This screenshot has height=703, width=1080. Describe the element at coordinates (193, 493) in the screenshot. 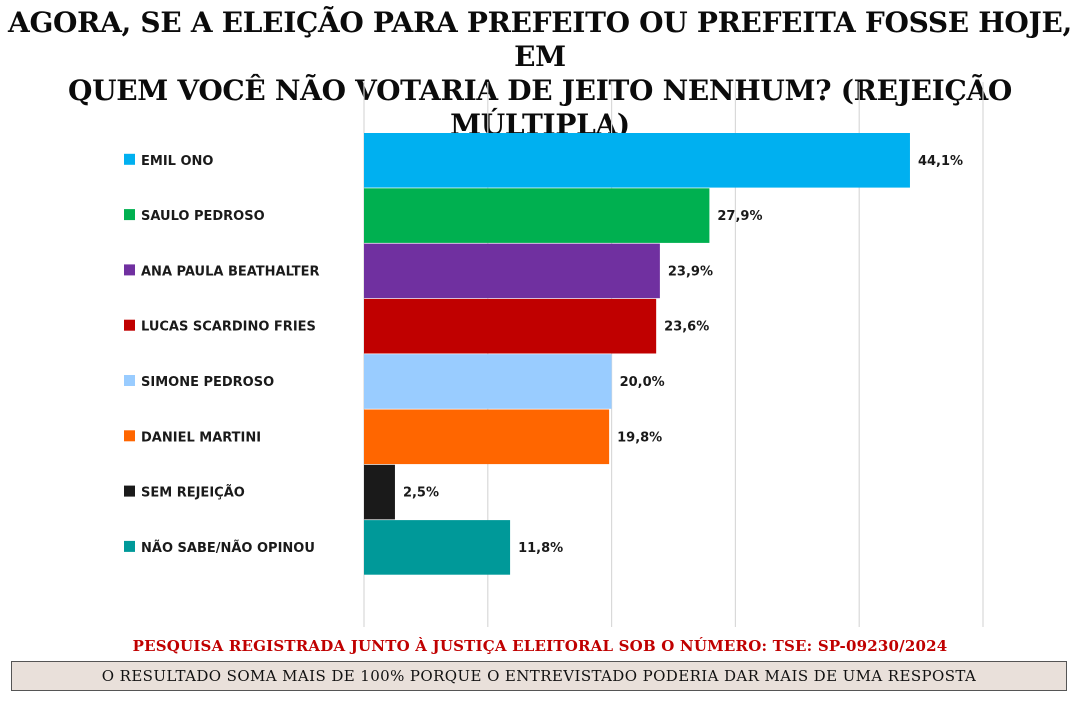

I see `category-label: SEM REJEIÇÃO` at that location.